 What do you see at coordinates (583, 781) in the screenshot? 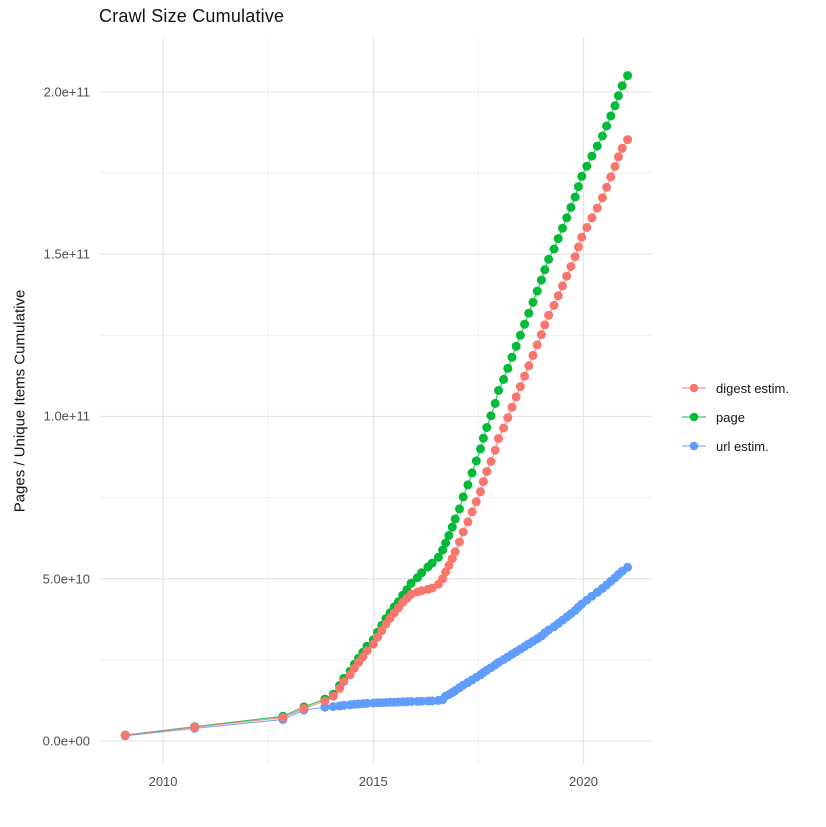
I see `x-tick-label: 2020` at bounding box center [583, 781].